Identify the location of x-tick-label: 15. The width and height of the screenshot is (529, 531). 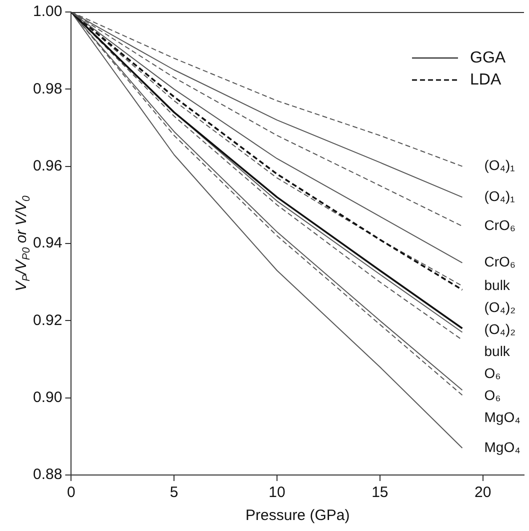
(380, 493).